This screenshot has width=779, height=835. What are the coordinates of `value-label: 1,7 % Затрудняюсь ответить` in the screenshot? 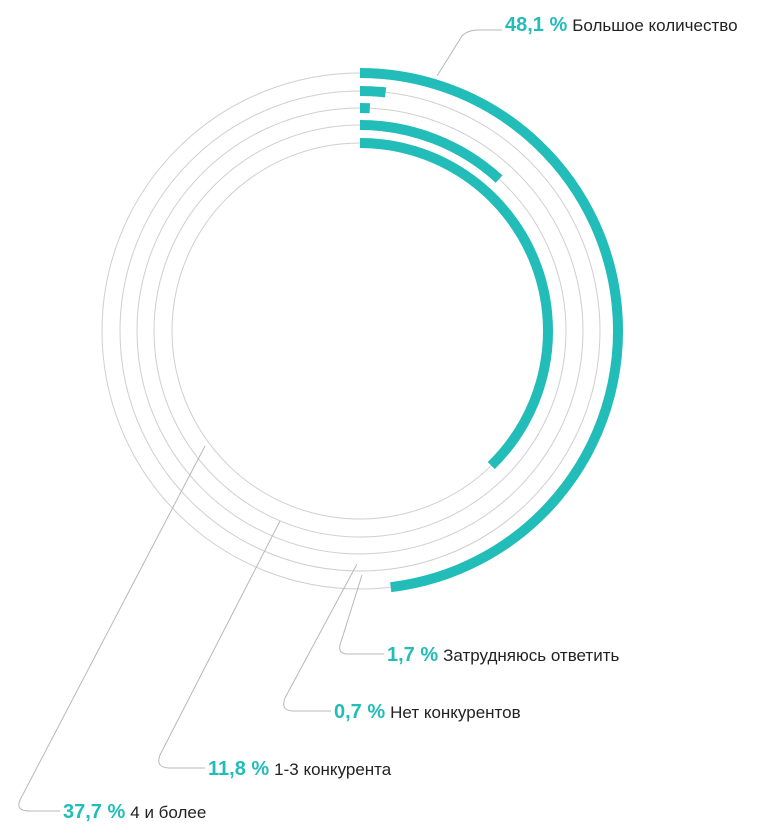 It's located at (503, 655).